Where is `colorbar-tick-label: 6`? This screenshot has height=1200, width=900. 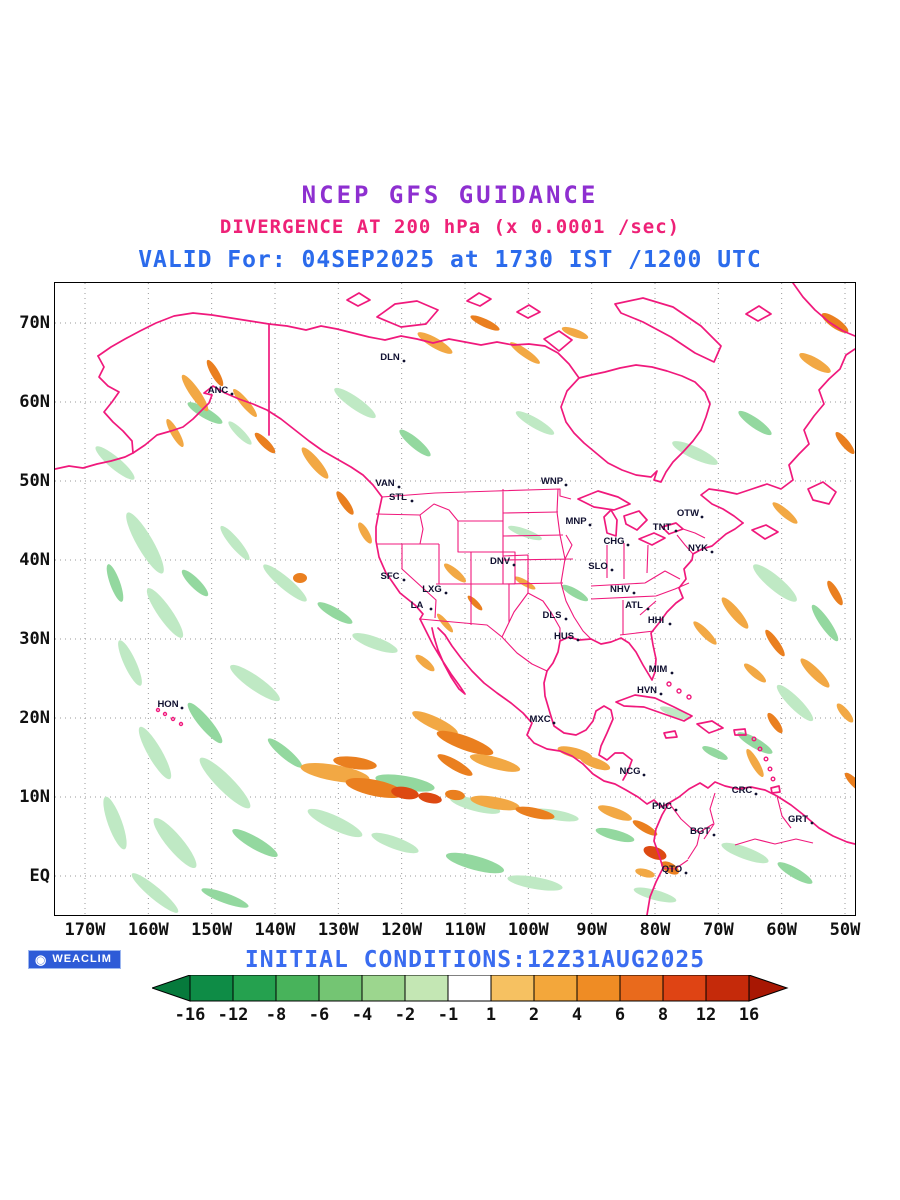 colorbar-tick-label: 6 is located at coordinates (620, 1015).